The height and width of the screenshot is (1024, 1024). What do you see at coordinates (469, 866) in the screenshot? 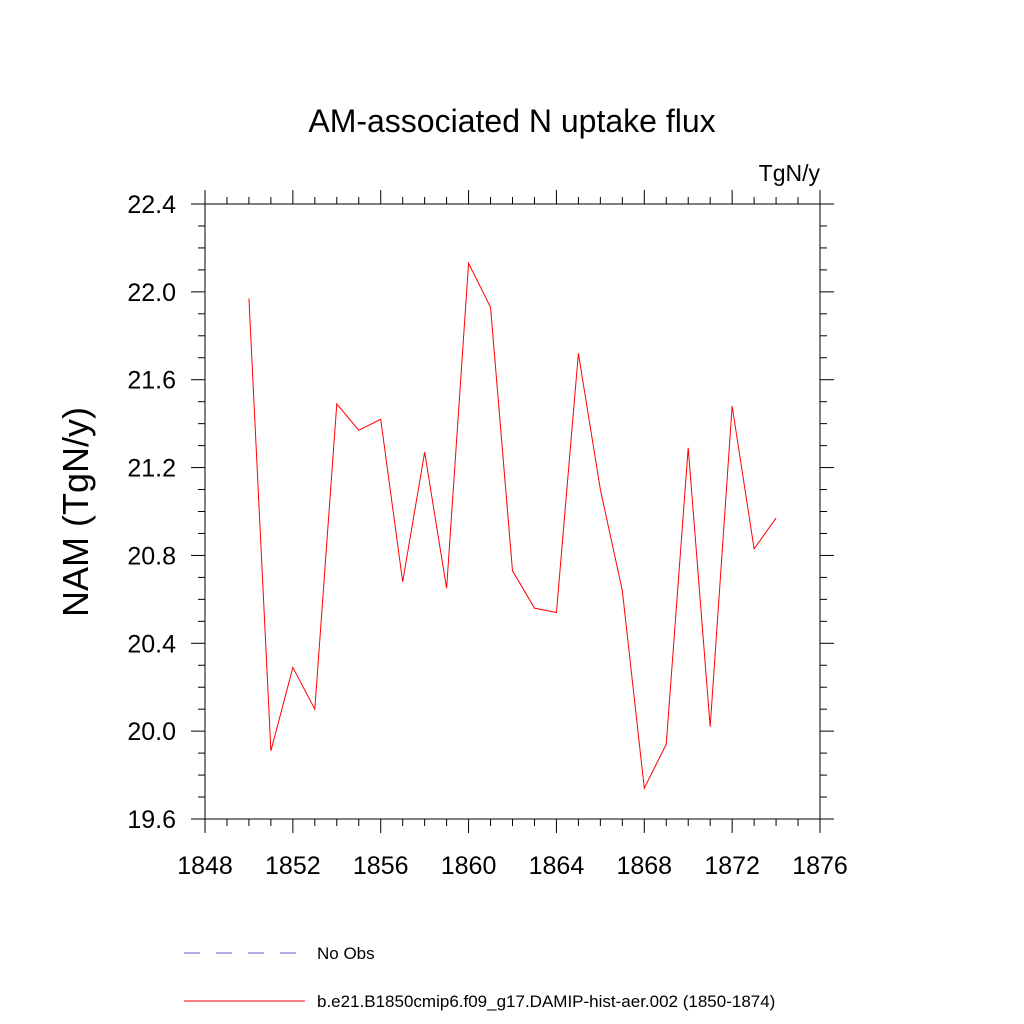
I see `x-tick-label: 1860` at bounding box center [469, 866].